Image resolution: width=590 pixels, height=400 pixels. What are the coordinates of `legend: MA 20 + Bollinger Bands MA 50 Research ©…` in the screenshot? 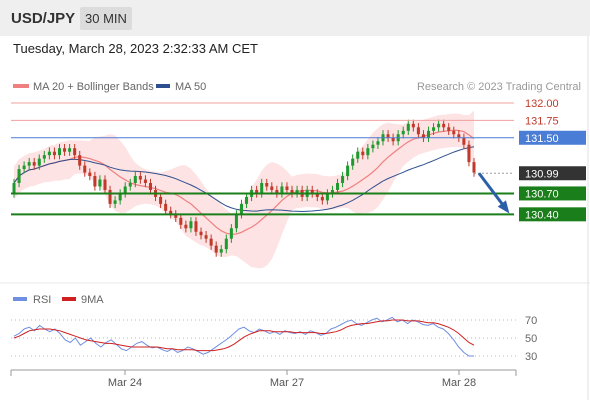 It's located at (297, 87).